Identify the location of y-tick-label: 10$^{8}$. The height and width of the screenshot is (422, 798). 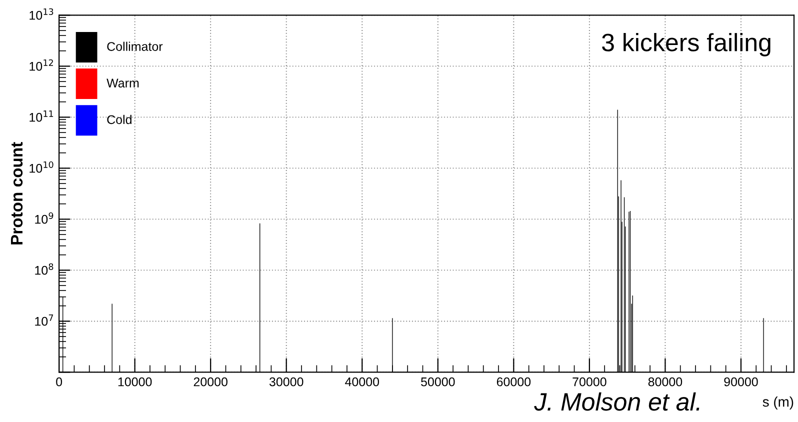
(44, 269).